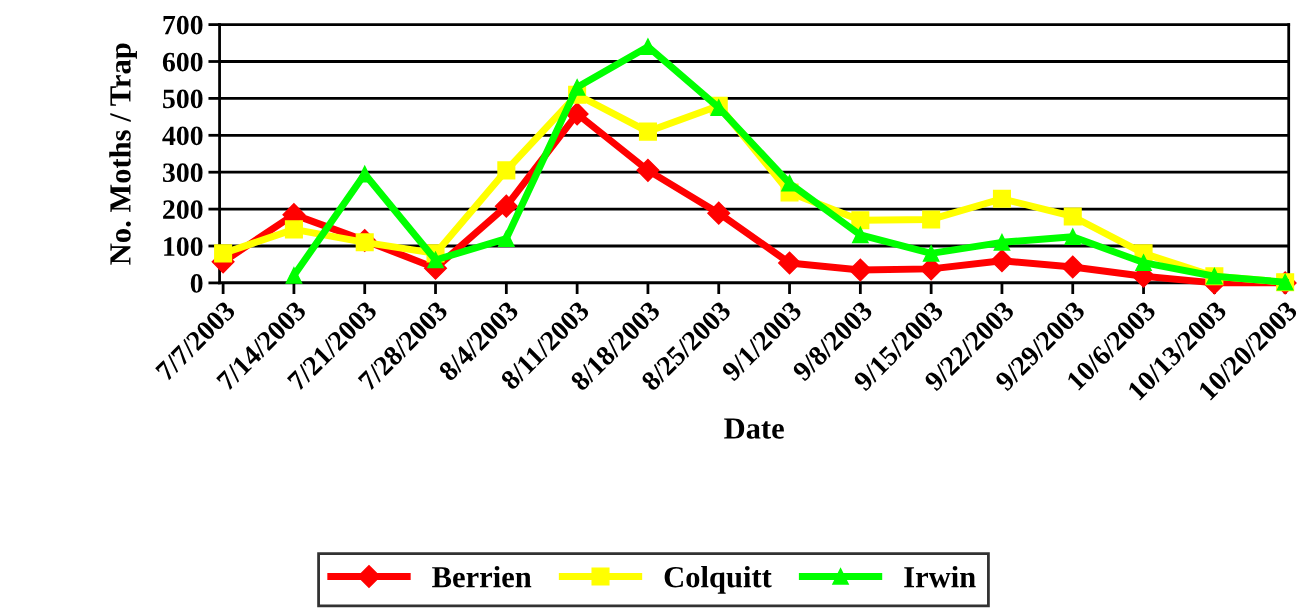 This screenshot has height=615, width=1307. I want to click on y-tick-label: 100, so click(183, 246).